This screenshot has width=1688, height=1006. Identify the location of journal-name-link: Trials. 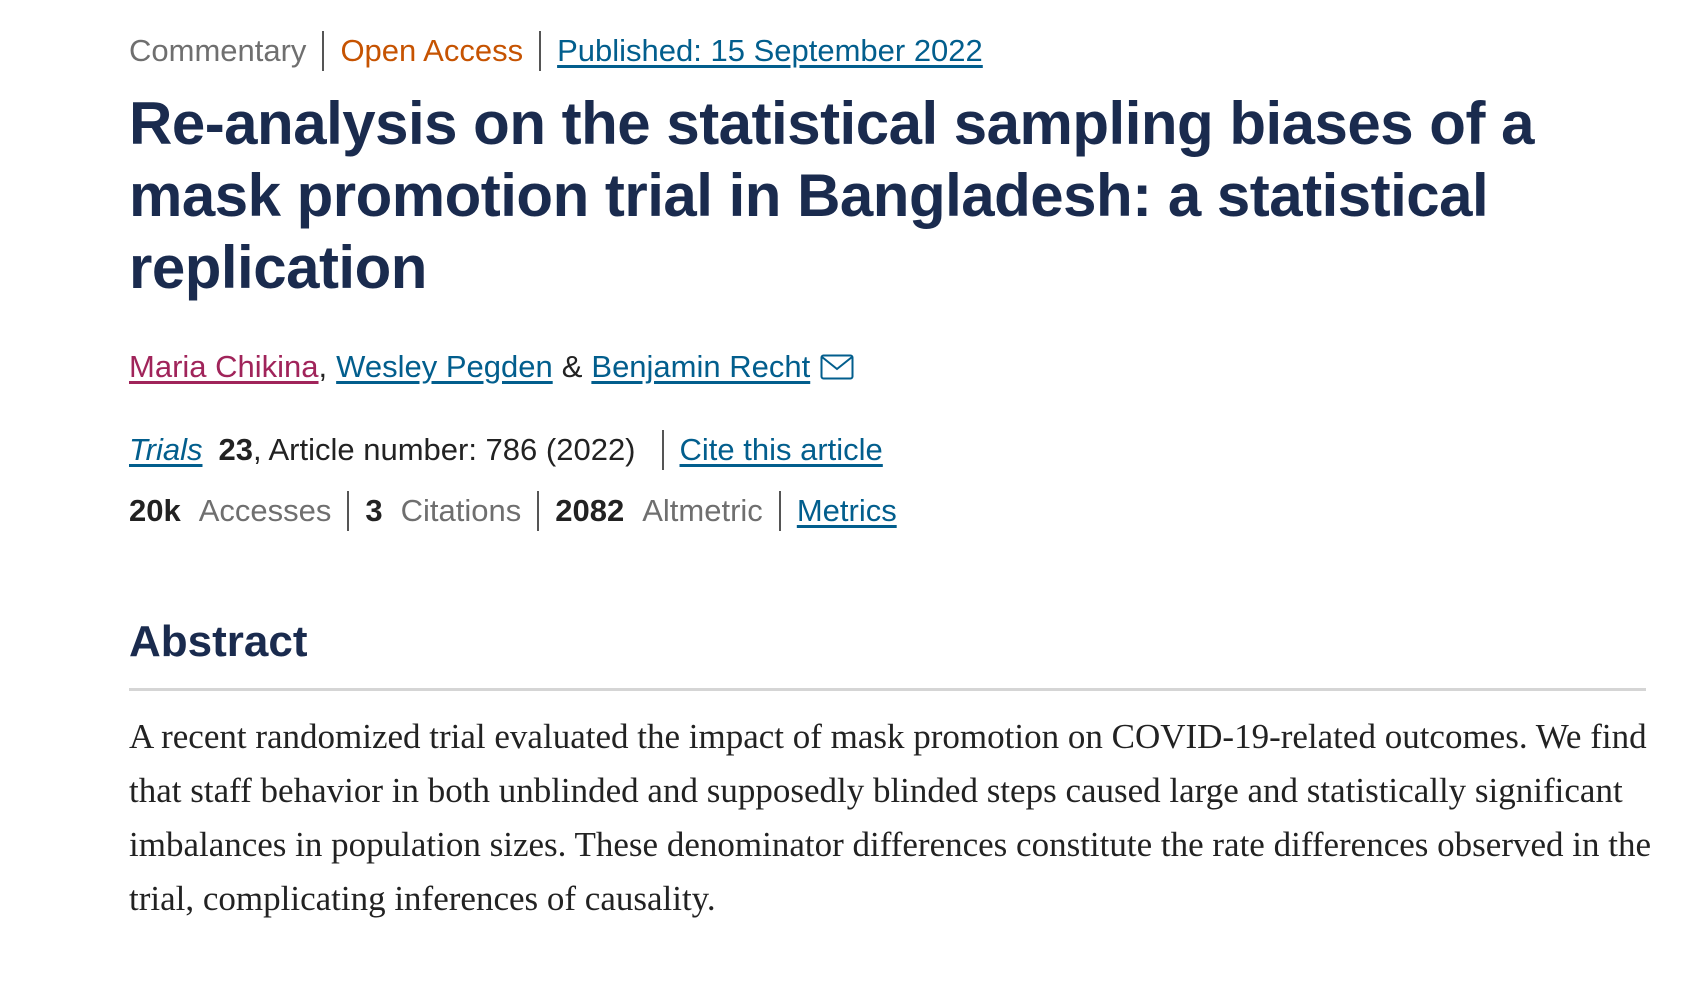
(166, 449).